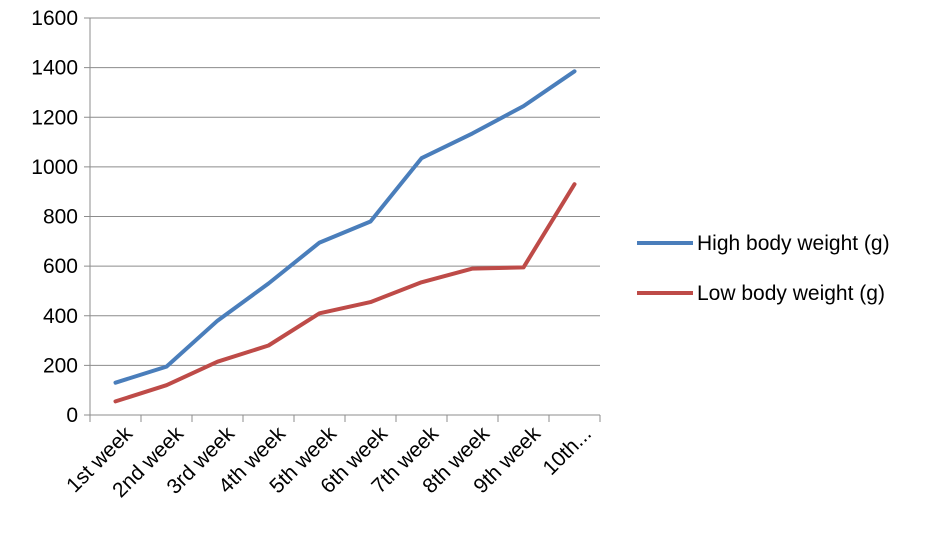  What do you see at coordinates (54, 117) in the screenshot?
I see `y-tick-label: 1200` at bounding box center [54, 117].